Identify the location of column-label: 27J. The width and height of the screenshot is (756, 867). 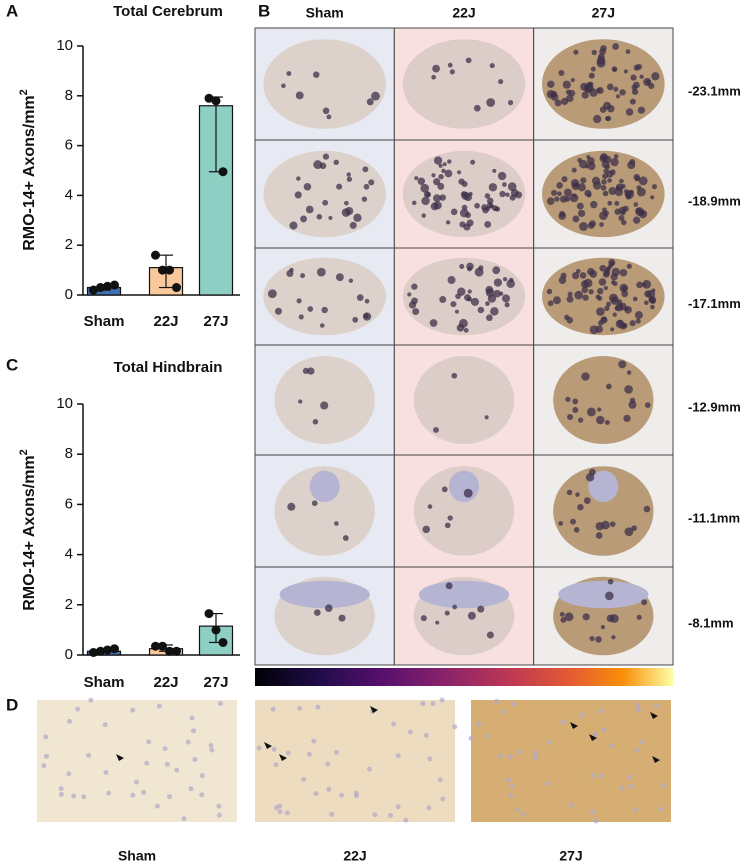
(603, 13).